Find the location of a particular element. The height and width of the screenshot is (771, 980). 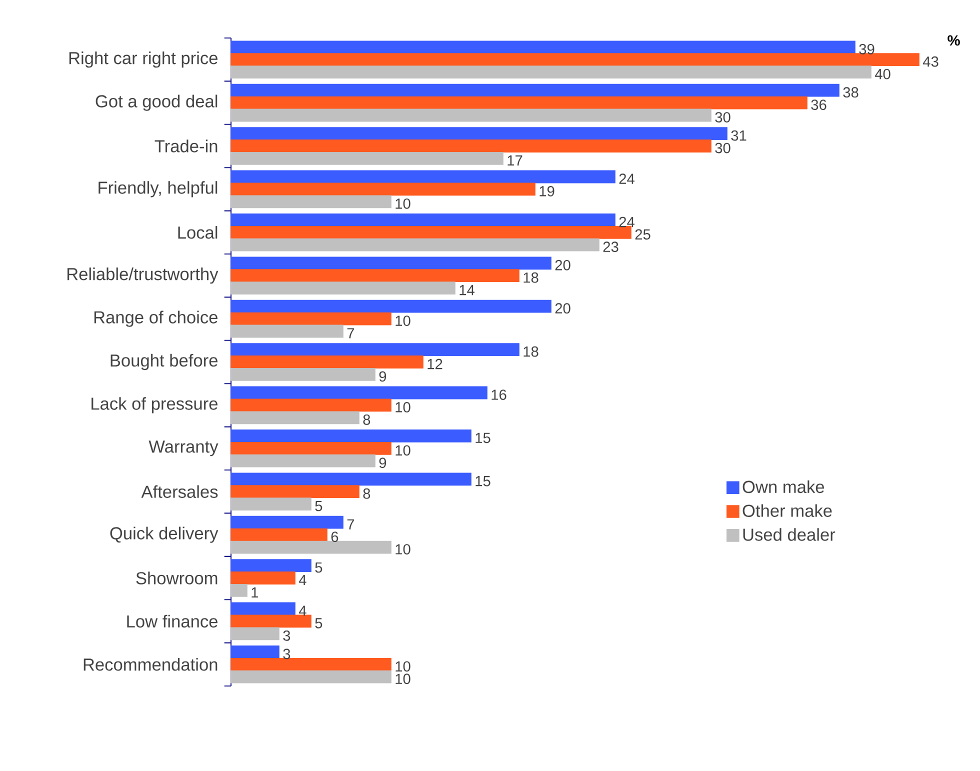

data-label: 31 is located at coordinates (738, 135).